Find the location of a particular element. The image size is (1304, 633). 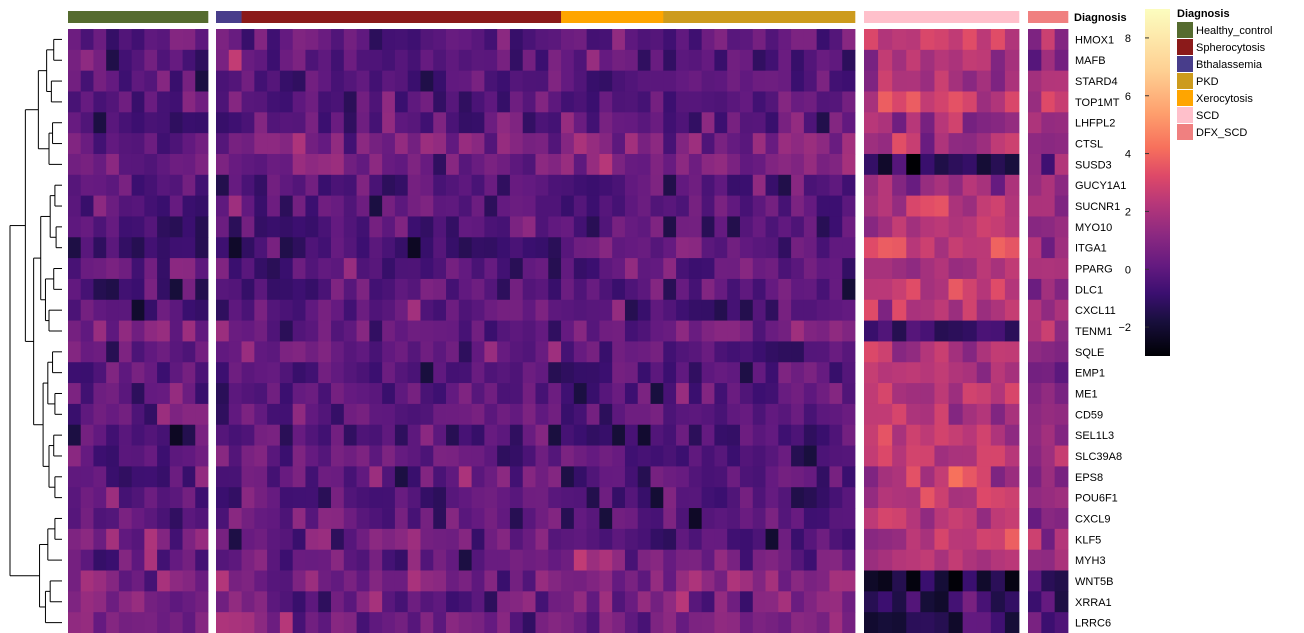

colorbar-tick-label: −2 is located at coordinates (1124, 328).